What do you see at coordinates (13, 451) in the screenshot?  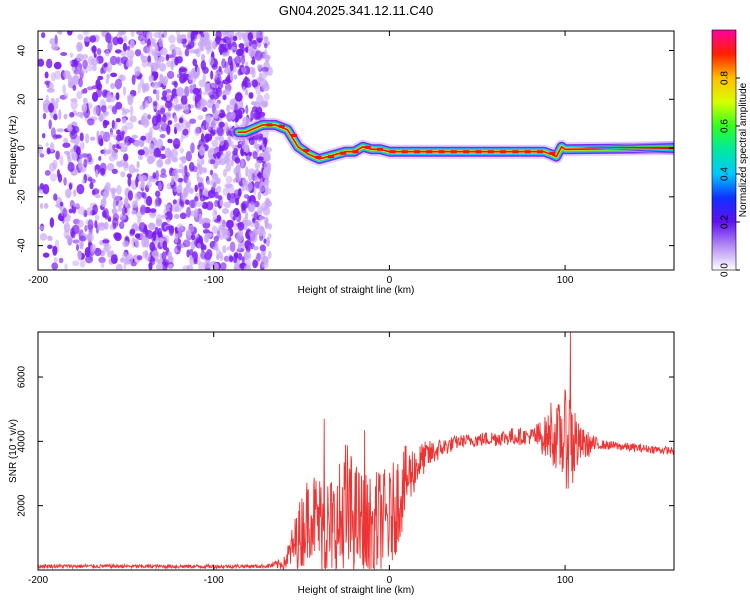 I see `snr-y-axis-label: SNR (10 * v/v)` at bounding box center [13, 451].